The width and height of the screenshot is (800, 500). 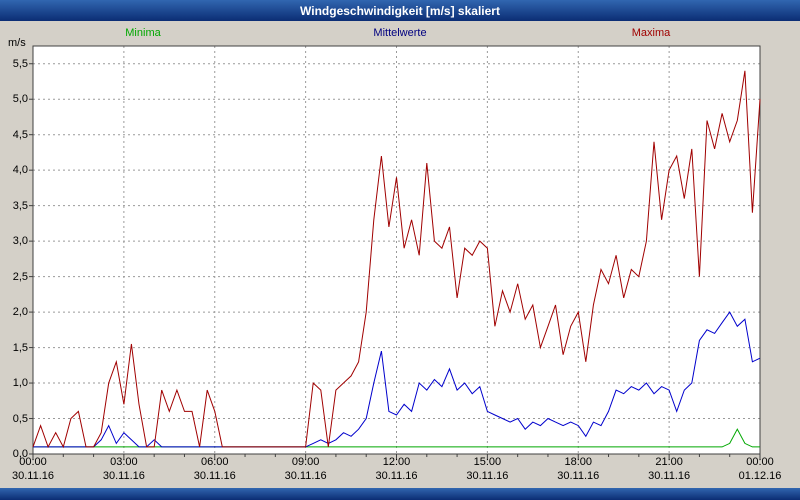 I want to click on legend-minima: Minima, so click(x=143, y=33).